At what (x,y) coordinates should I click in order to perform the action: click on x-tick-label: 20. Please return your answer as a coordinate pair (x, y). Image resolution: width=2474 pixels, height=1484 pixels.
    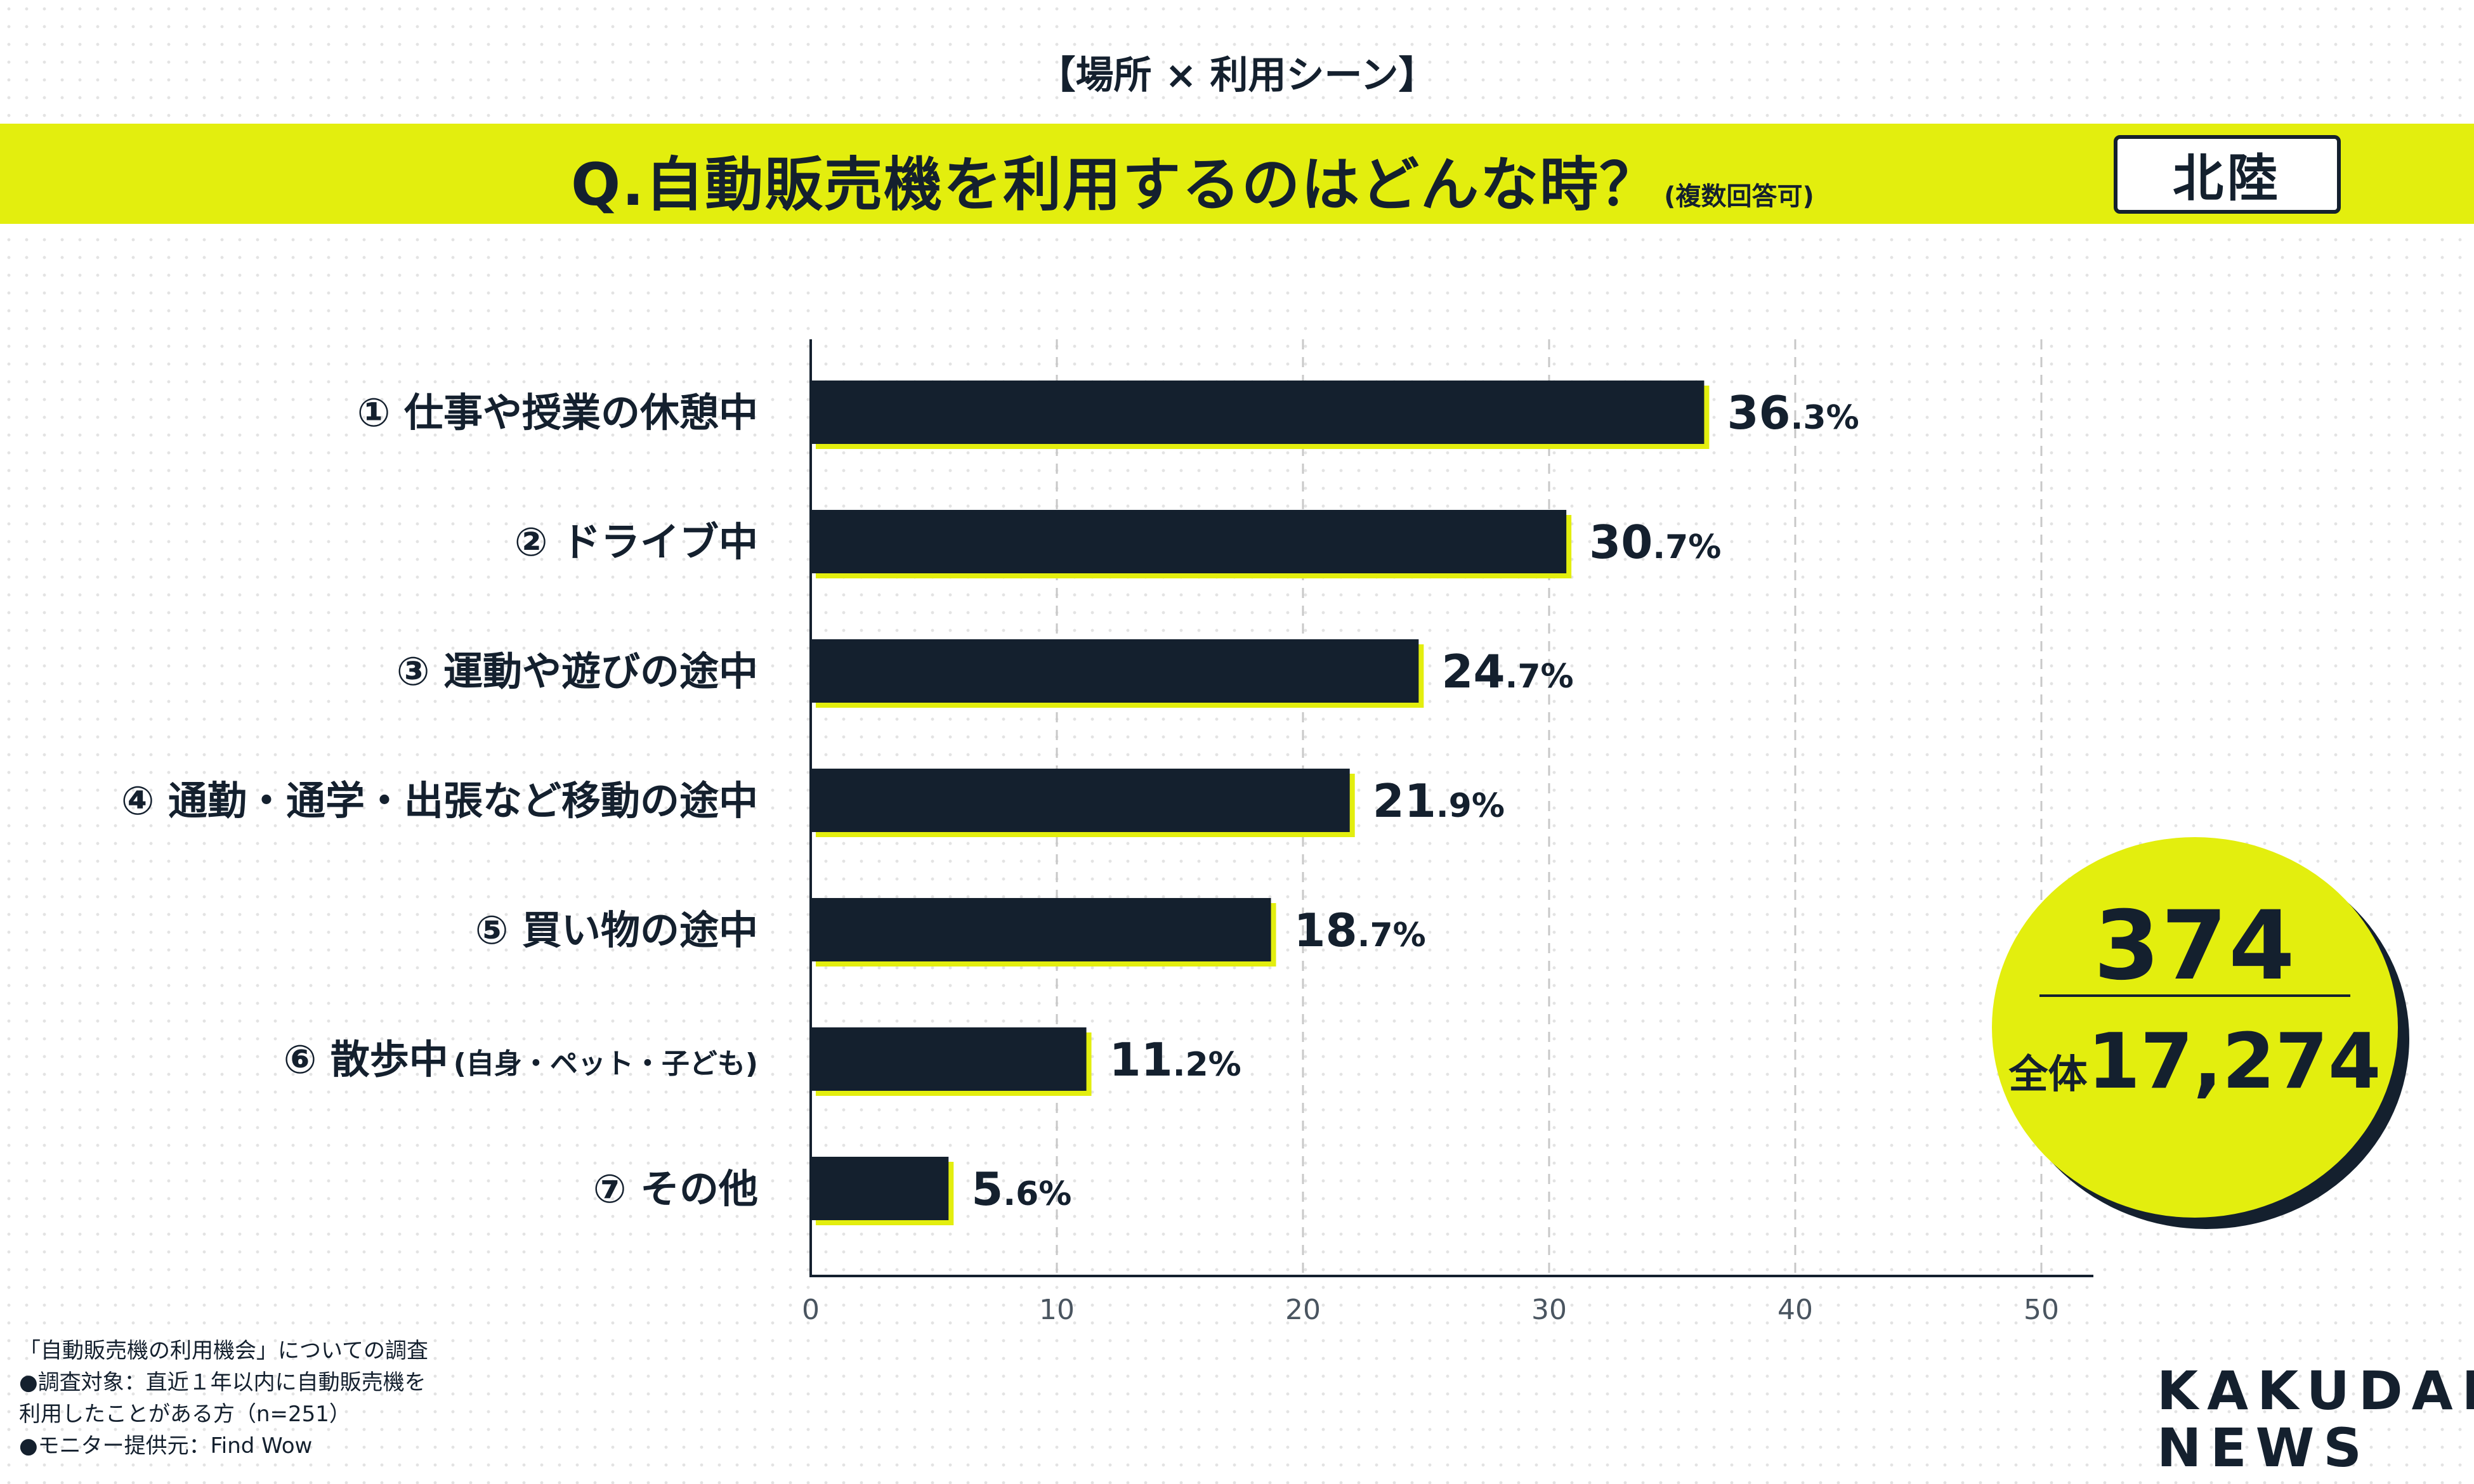
    Looking at the image, I should click on (1303, 1310).